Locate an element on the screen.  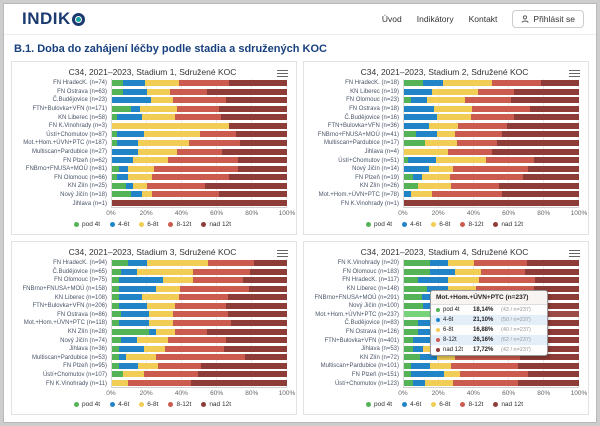
nav-link-kontakt: Kontakt is located at coordinates (483, 19).